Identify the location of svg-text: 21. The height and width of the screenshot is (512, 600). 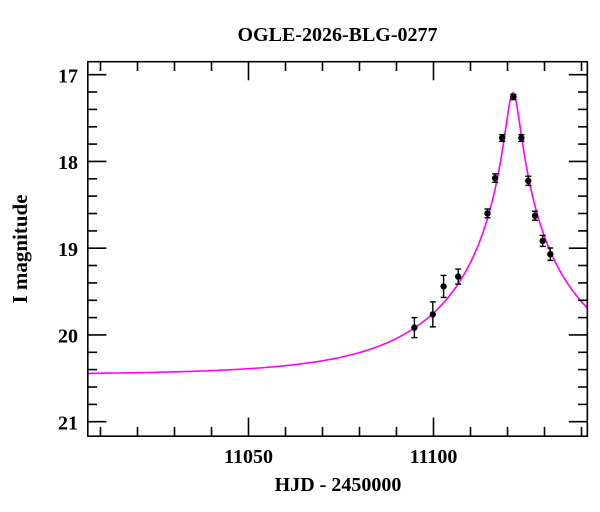
(68, 424).